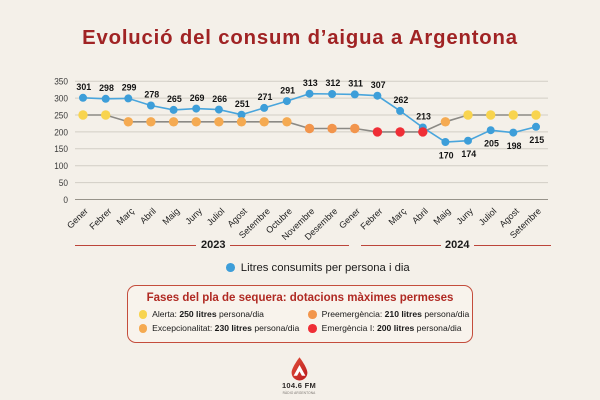 This screenshot has height=400, width=600. Describe the element at coordinates (197, 98) in the screenshot. I see `svg-text: 269` at that location.